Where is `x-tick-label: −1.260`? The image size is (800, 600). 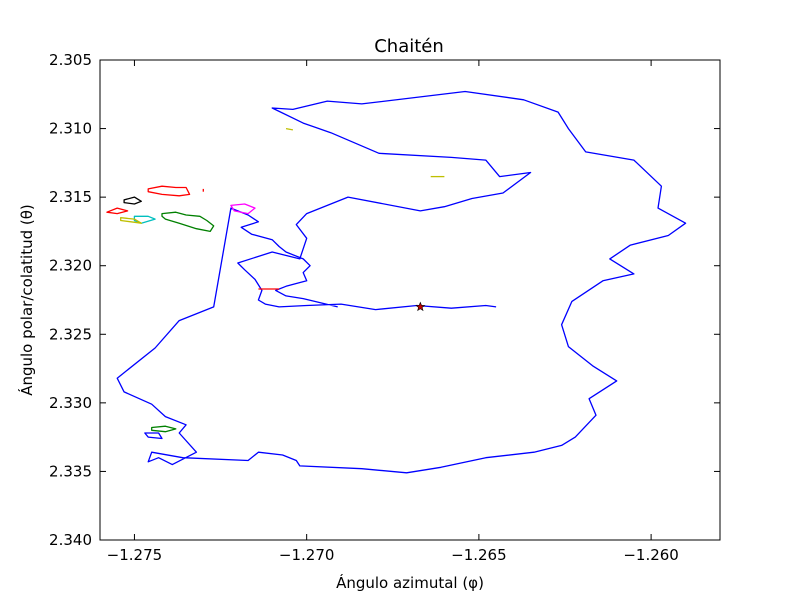
x-tick-label: −1.260 is located at coordinates (651, 555).